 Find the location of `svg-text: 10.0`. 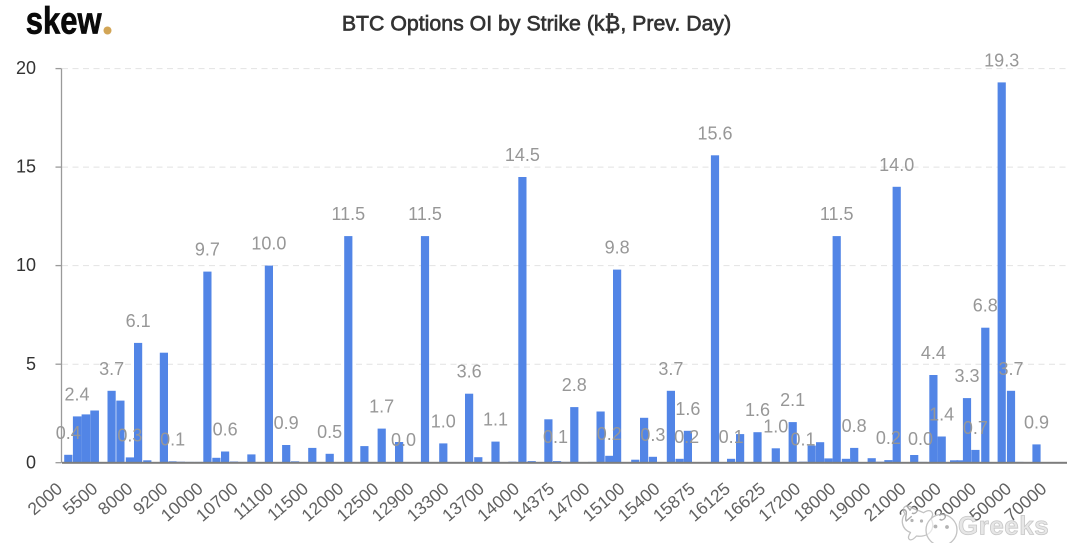

svg-text: 10.0 is located at coordinates (268, 244).